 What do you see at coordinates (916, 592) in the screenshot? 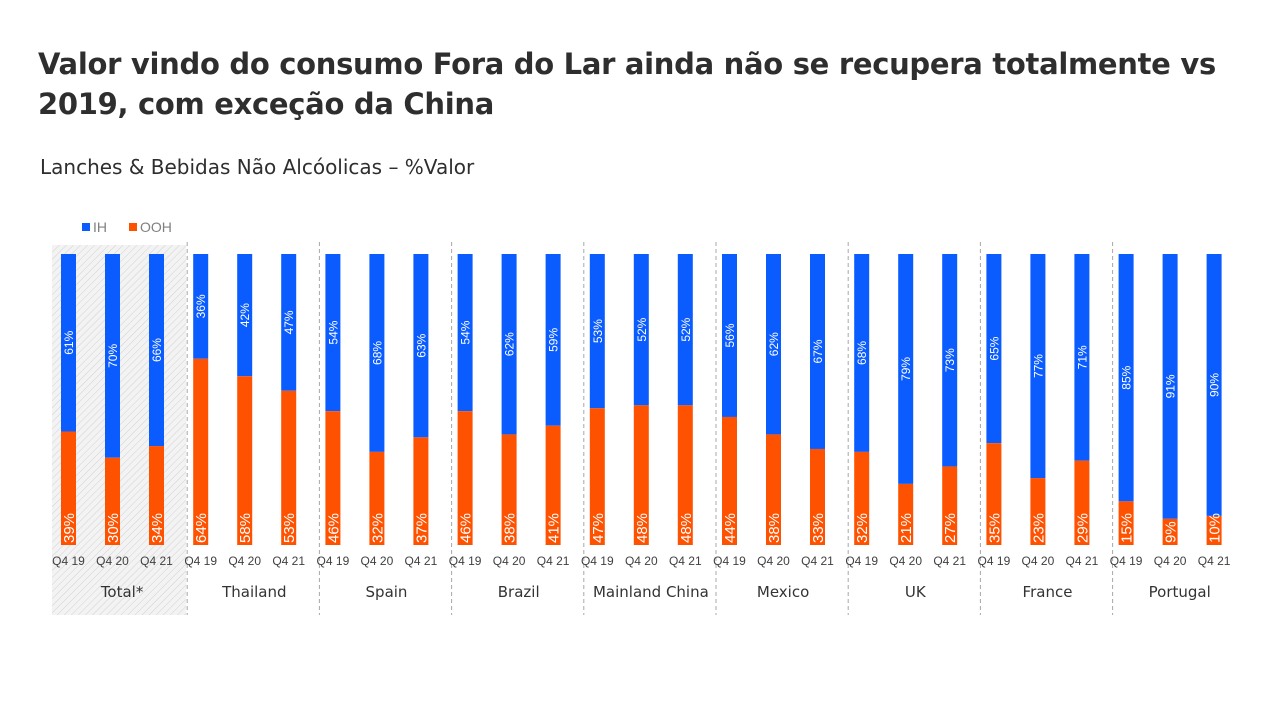
I see `group-label: UK` at bounding box center [916, 592].